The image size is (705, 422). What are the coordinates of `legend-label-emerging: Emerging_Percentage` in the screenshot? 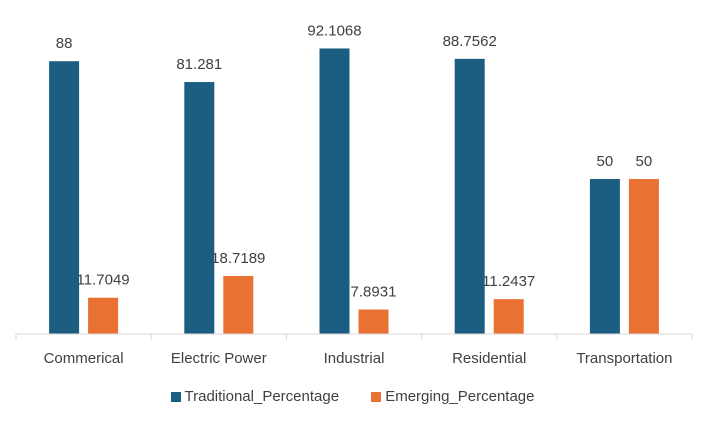 It's located at (460, 396).